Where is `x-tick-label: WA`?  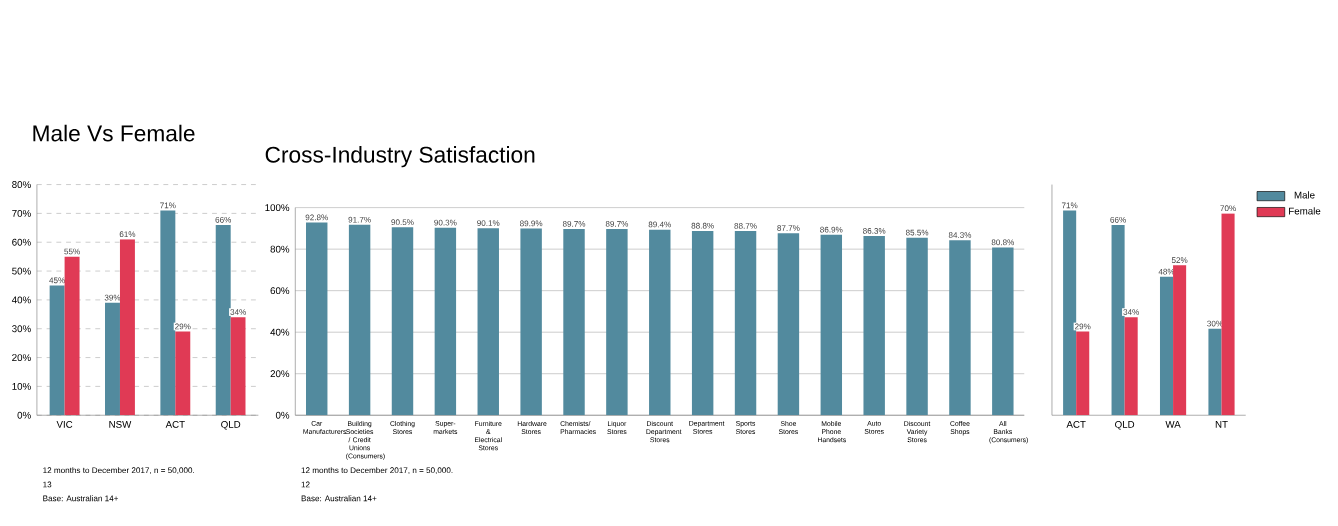
x-tick-label: WA is located at coordinates (1173, 424).